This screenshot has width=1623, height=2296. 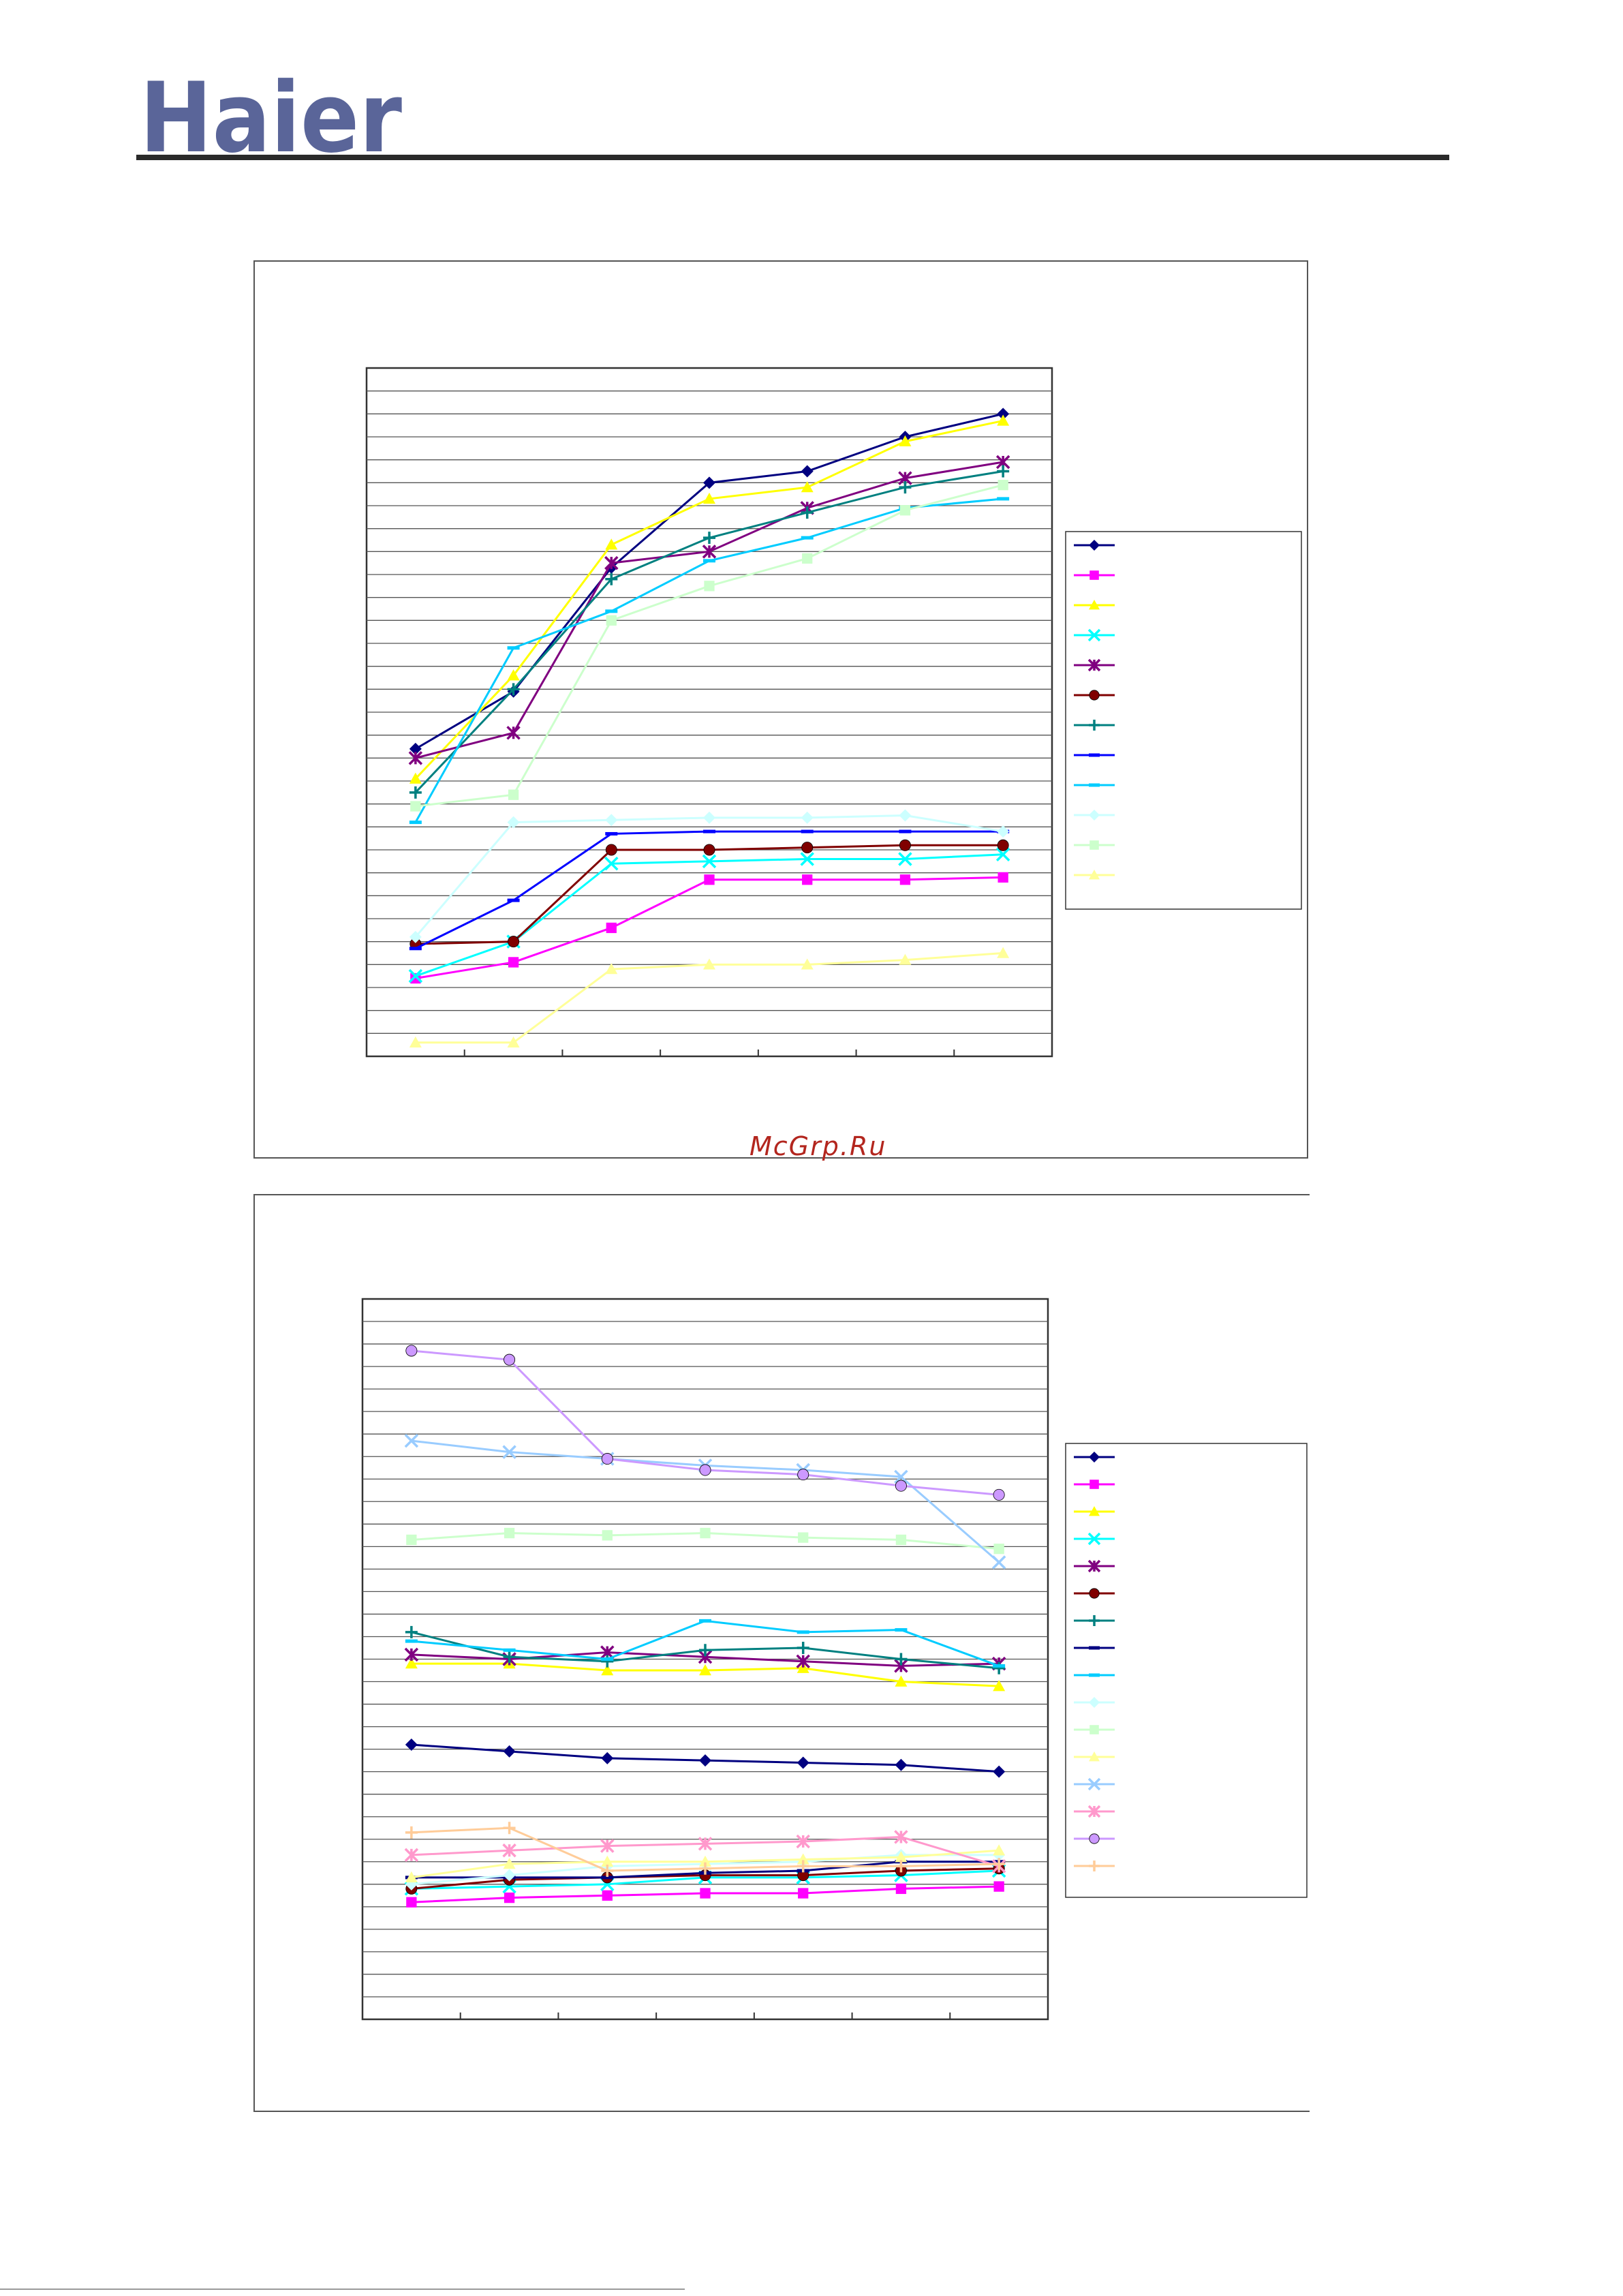 What do you see at coordinates (509, 1452) in the screenshot?
I see `series-13-point` at bounding box center [509, 1452].